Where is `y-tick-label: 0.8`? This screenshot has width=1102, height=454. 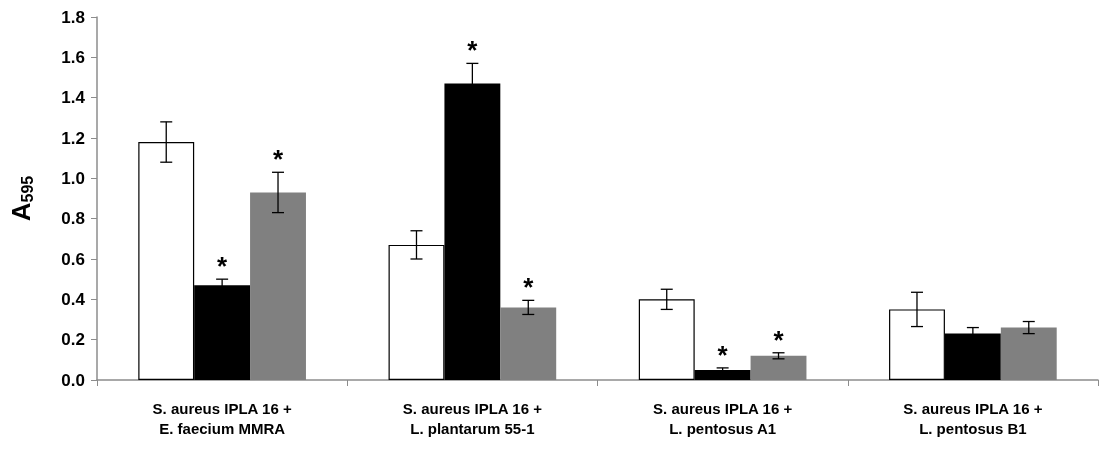
y-tick-label: 0.8 is located at coordinates (73, 219).